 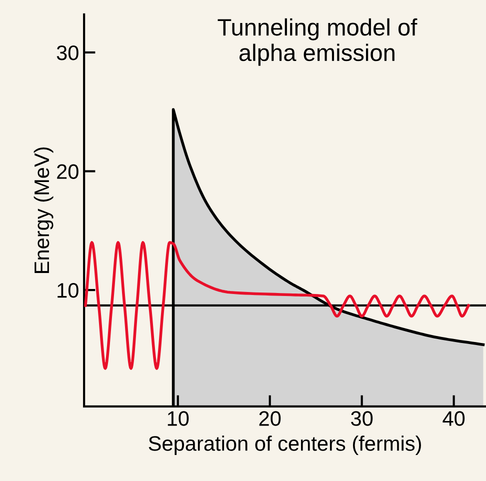 I want to click on x-axis-title: Separation of centers (fermis), so click(x=284, y=446).